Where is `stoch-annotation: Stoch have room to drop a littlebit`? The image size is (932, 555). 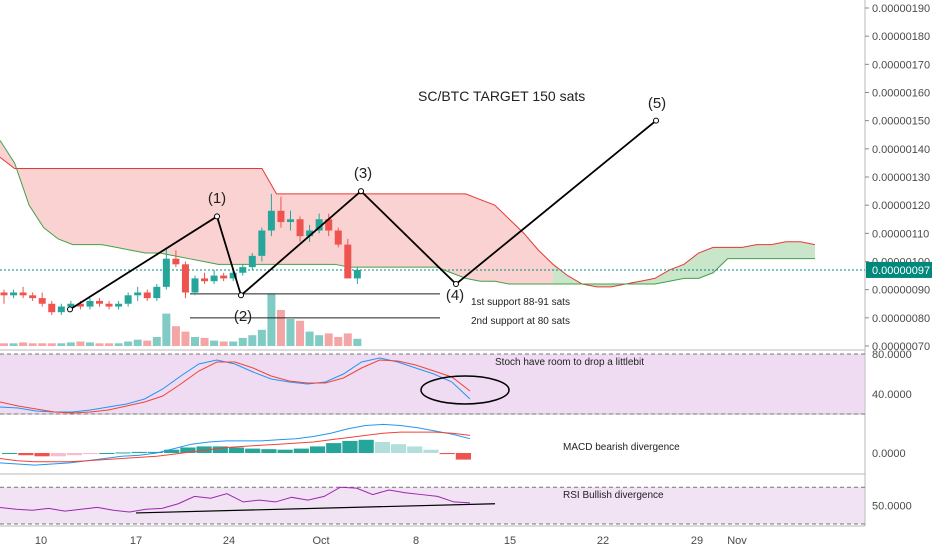
stoch-annotation: Stoch have room to drop a littlebit is located at coordinates (569, 362).